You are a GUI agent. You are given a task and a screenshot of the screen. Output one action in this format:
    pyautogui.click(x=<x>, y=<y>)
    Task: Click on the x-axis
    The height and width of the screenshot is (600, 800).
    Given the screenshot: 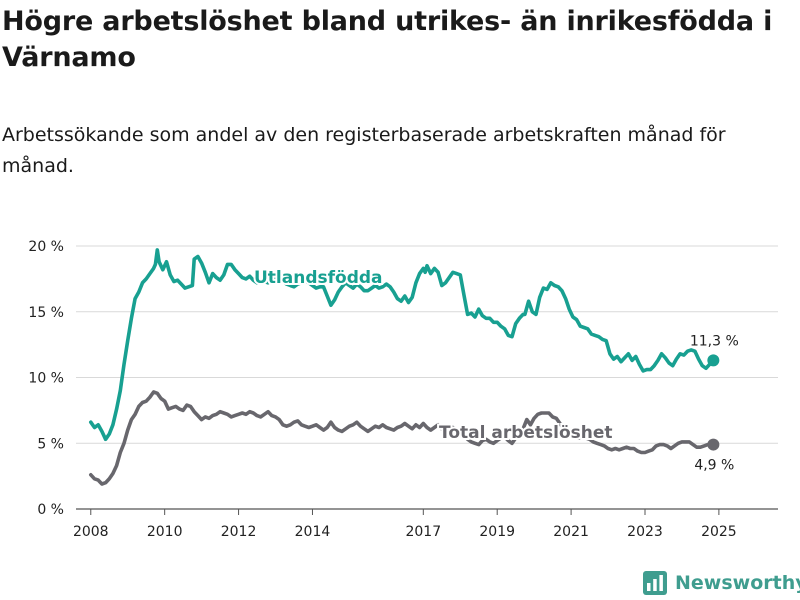 What is the action you would take?
    pyautogui.click(x=405, y=512)
    